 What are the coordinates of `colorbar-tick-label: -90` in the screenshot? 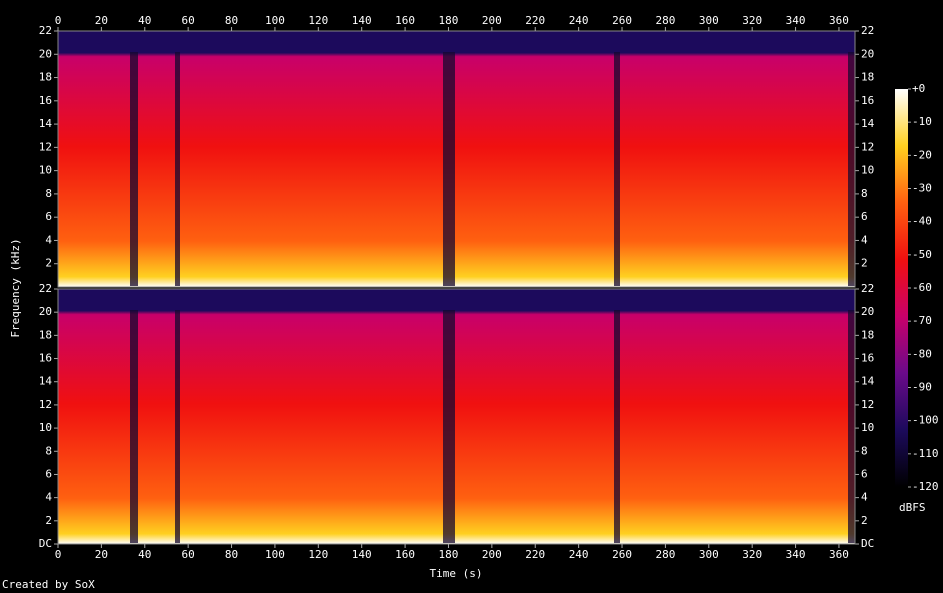 It's located at (922, 387).